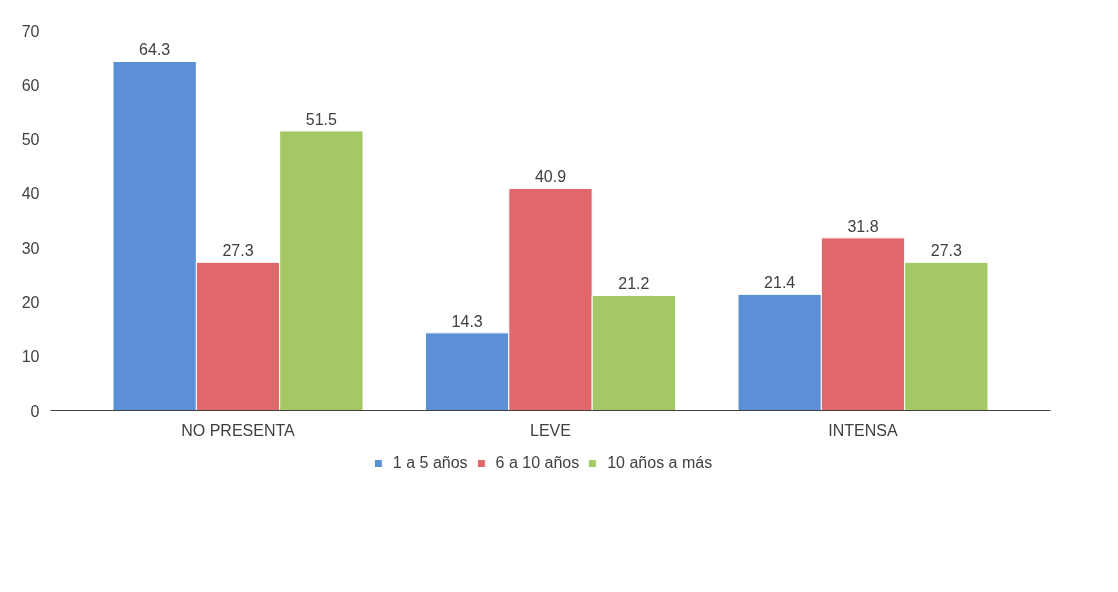 The image size is (1118, 592). I want to click on data-label: 31.8, so click(863, 226).